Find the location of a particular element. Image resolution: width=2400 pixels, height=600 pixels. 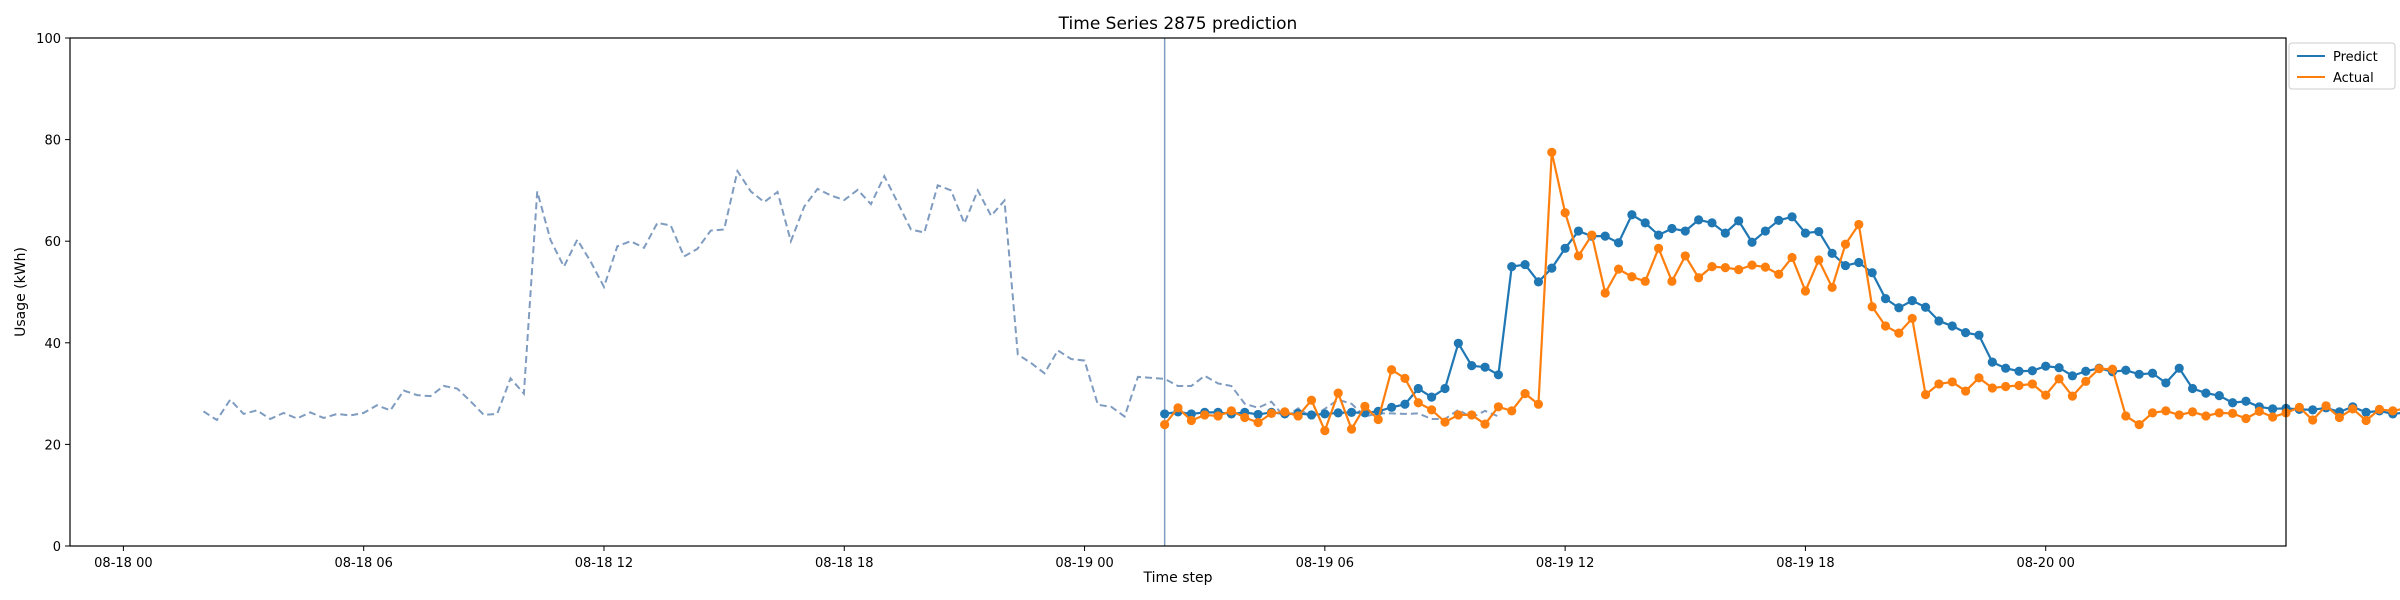

y-tick-label: 0 is located at coordinates (57, 547).